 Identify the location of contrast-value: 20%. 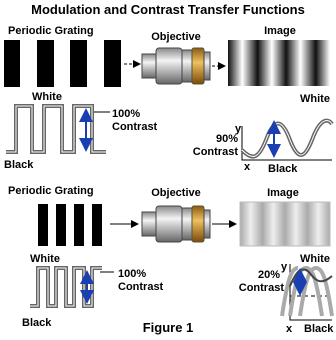
(269, 275).